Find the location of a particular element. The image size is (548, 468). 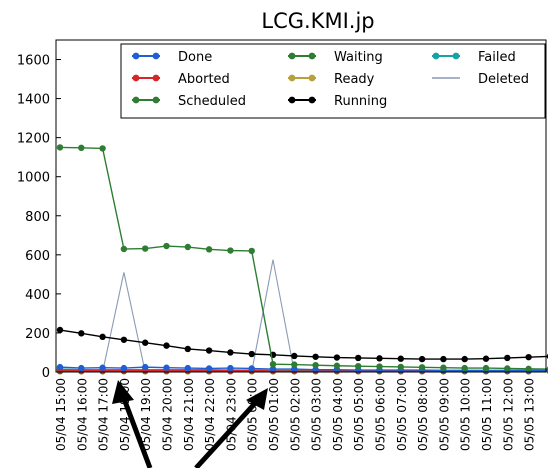

legend-item-aborted: Aborted is located at coordinates (181, 79).